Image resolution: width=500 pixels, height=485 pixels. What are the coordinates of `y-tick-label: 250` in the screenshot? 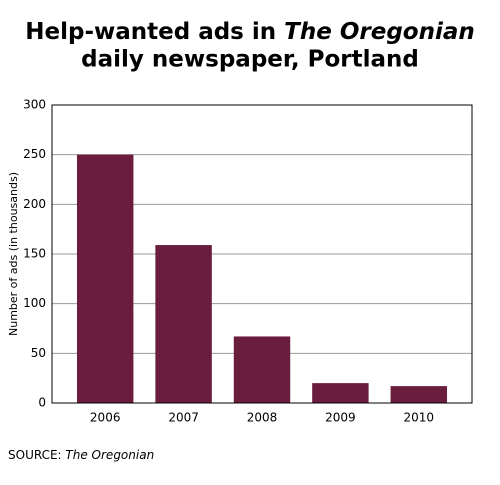 It's located at (34, 154).